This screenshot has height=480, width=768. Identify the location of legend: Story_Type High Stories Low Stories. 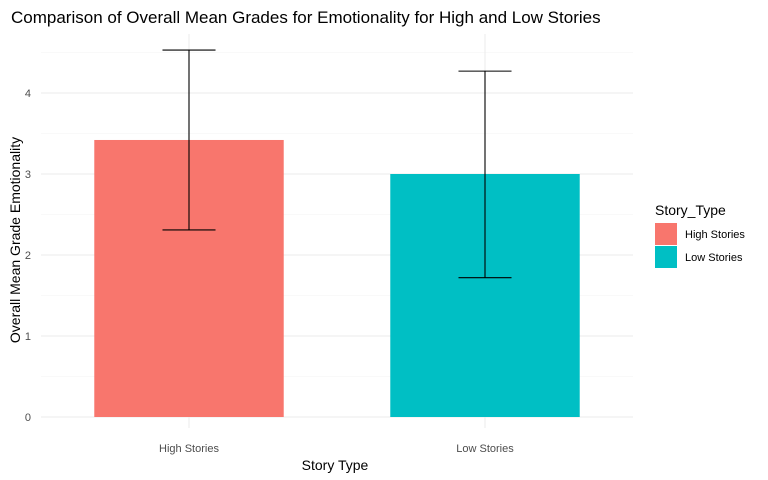
(700, 235).